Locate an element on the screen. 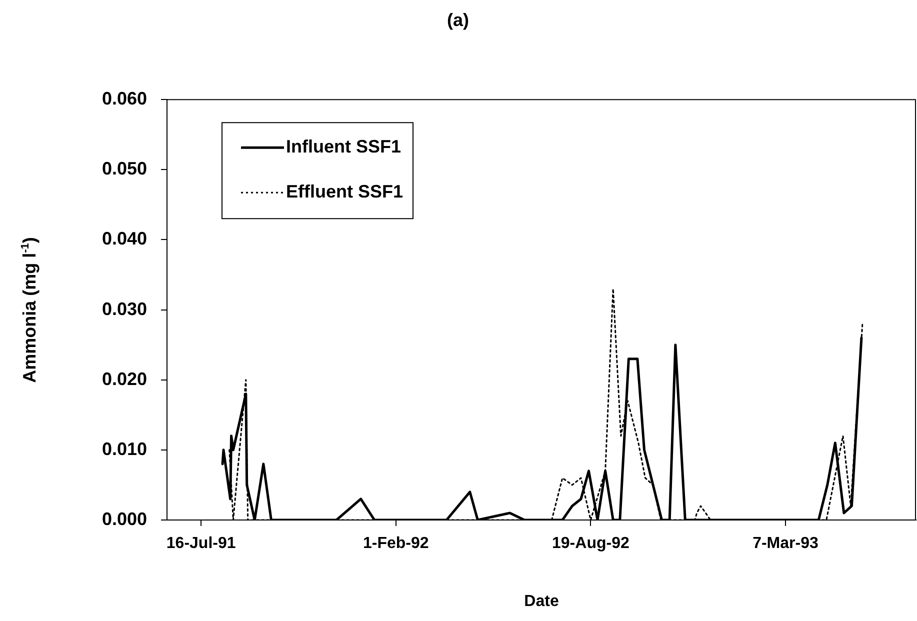 Image resolution: width=917 pixels, height=621 pixels. x-tick-label: 7-Mar-93 is located at coordinates (785, 543).